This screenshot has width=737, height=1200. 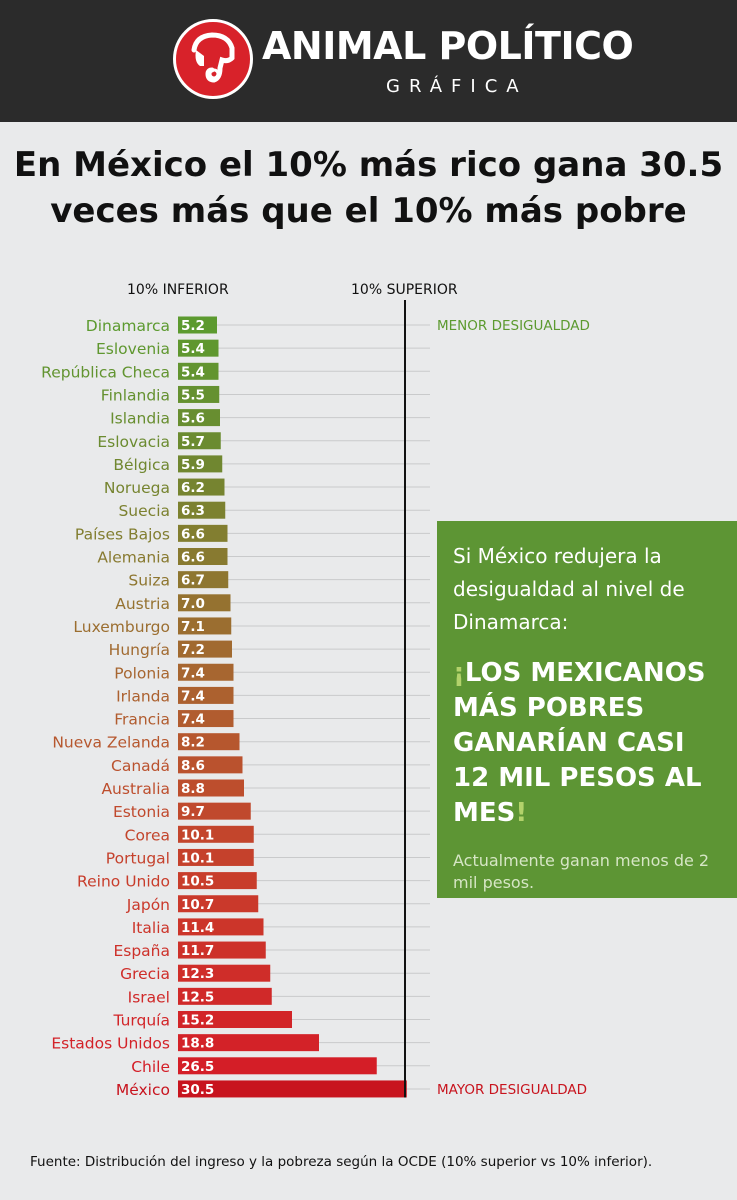 I want to click on title-line-2: veces más que el 10% más pobre, so click(x=368, y=211).